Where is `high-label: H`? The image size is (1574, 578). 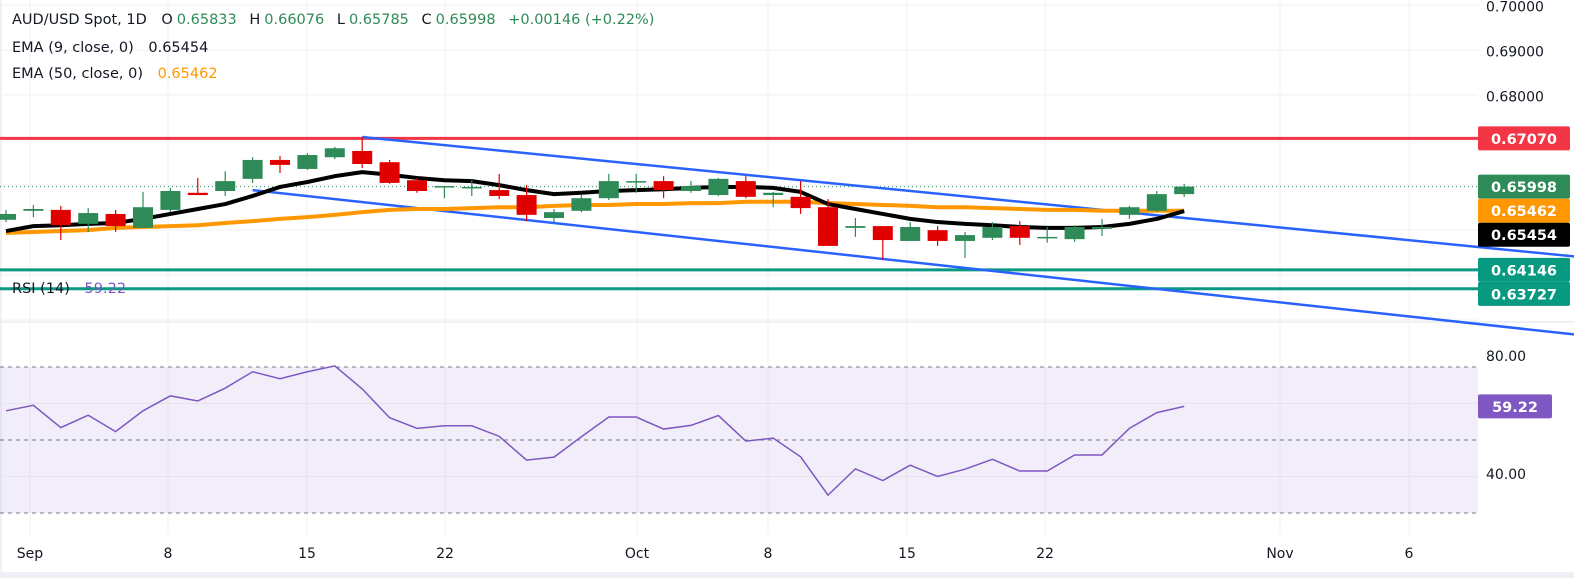
high-label: H is located at coordinates (255, 20).